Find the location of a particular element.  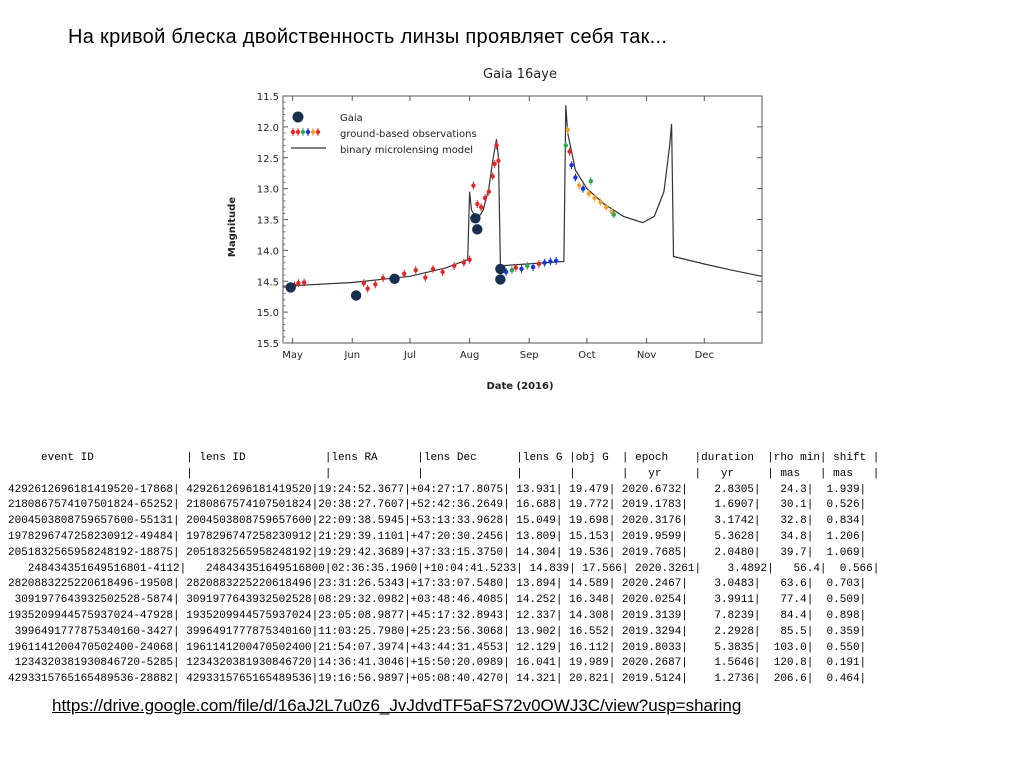

x-tick-label: Nov is located at coordinates (647, 355).